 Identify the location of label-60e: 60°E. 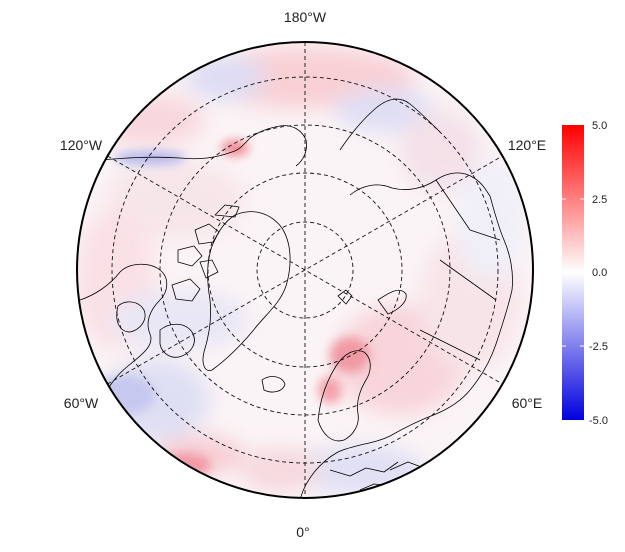
(527, 403).